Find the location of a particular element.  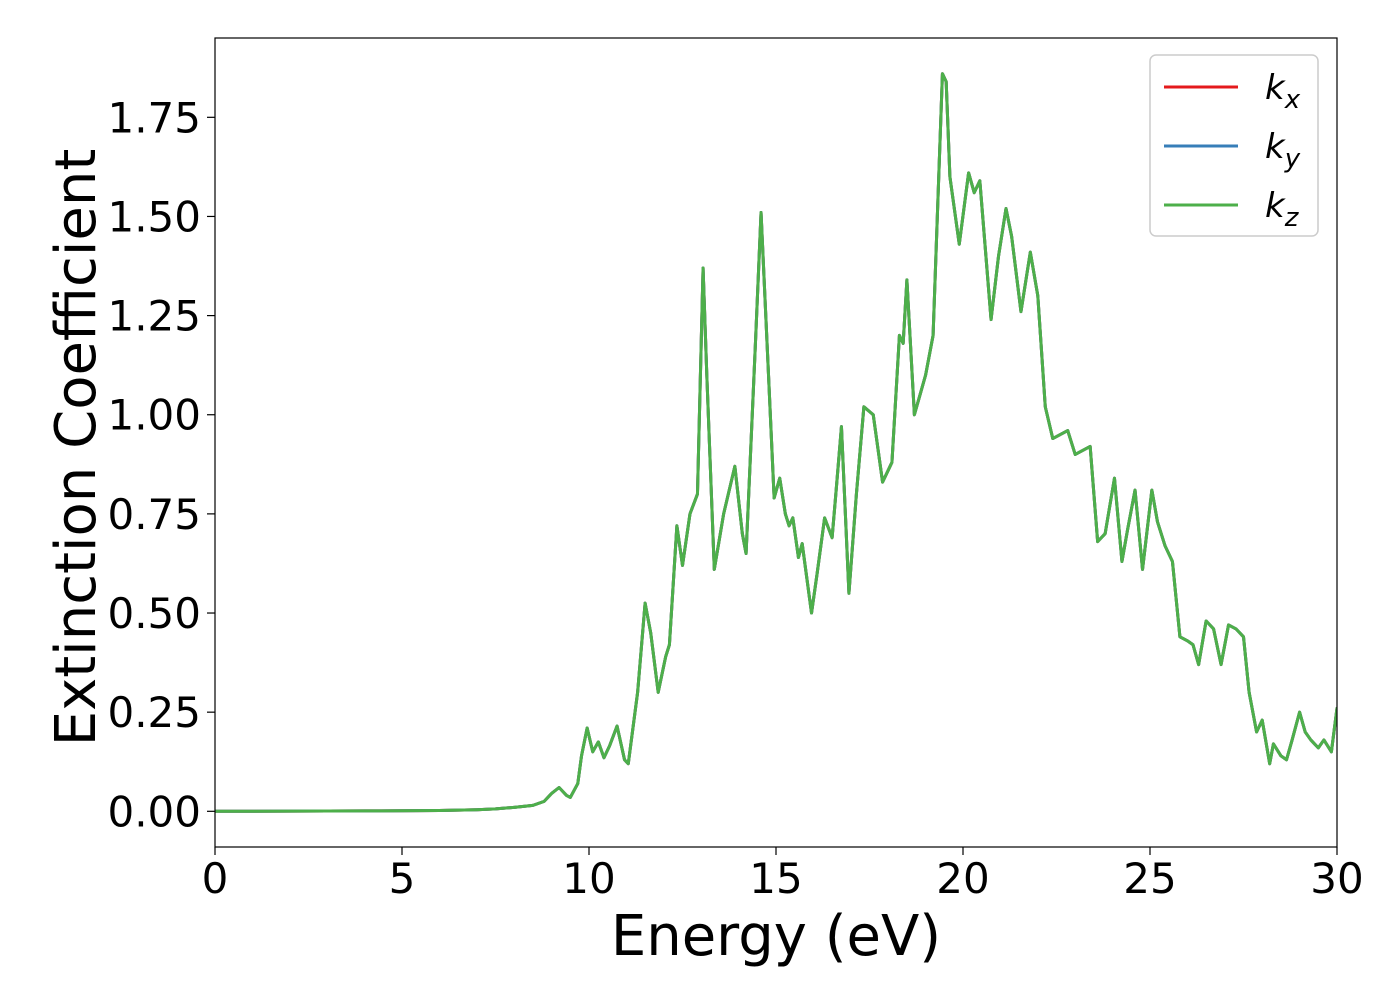

y-tick-label: 0.75 is located at coordinates (154, 514).